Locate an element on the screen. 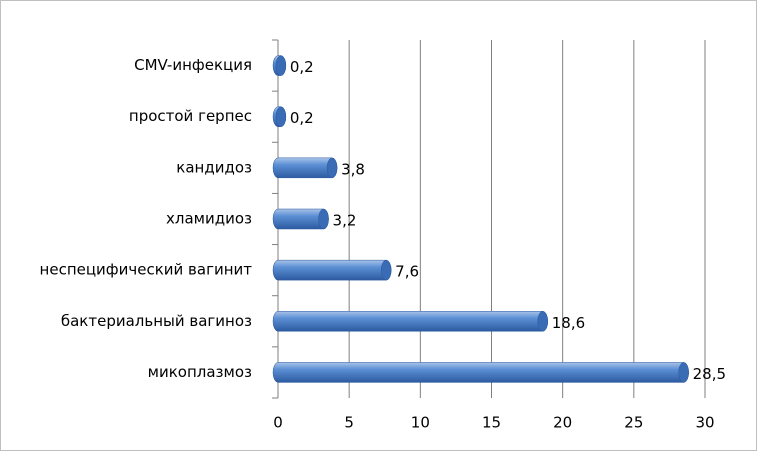 The image size is (758, 452). x-tick-label: 30 is located at coordinates (704, 423).